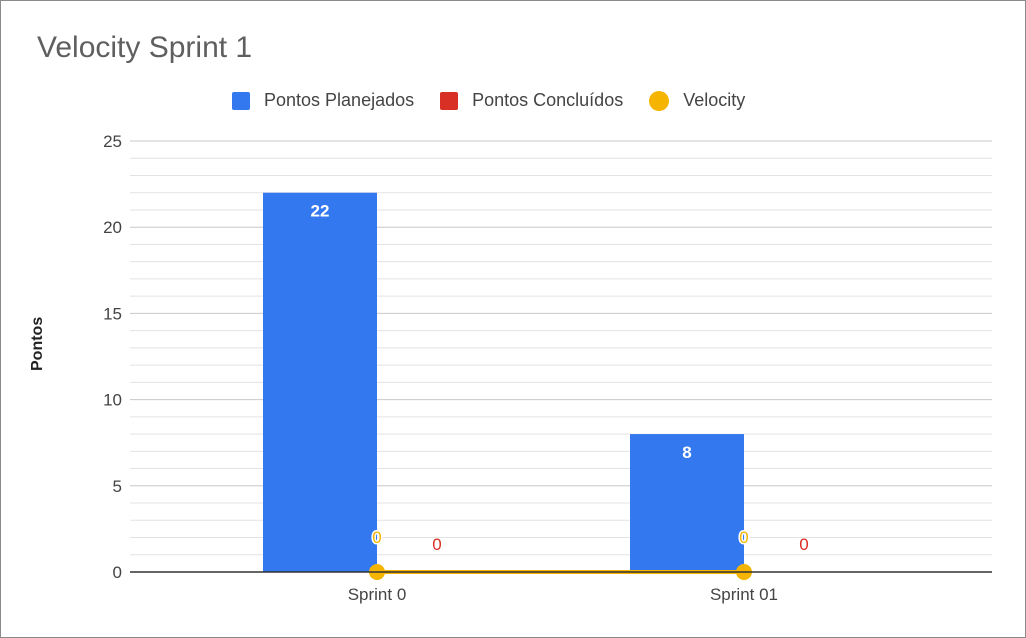 This screenshot has width=1026, height=638. I want to click on y-tick-label: 0, so click(117, 572).